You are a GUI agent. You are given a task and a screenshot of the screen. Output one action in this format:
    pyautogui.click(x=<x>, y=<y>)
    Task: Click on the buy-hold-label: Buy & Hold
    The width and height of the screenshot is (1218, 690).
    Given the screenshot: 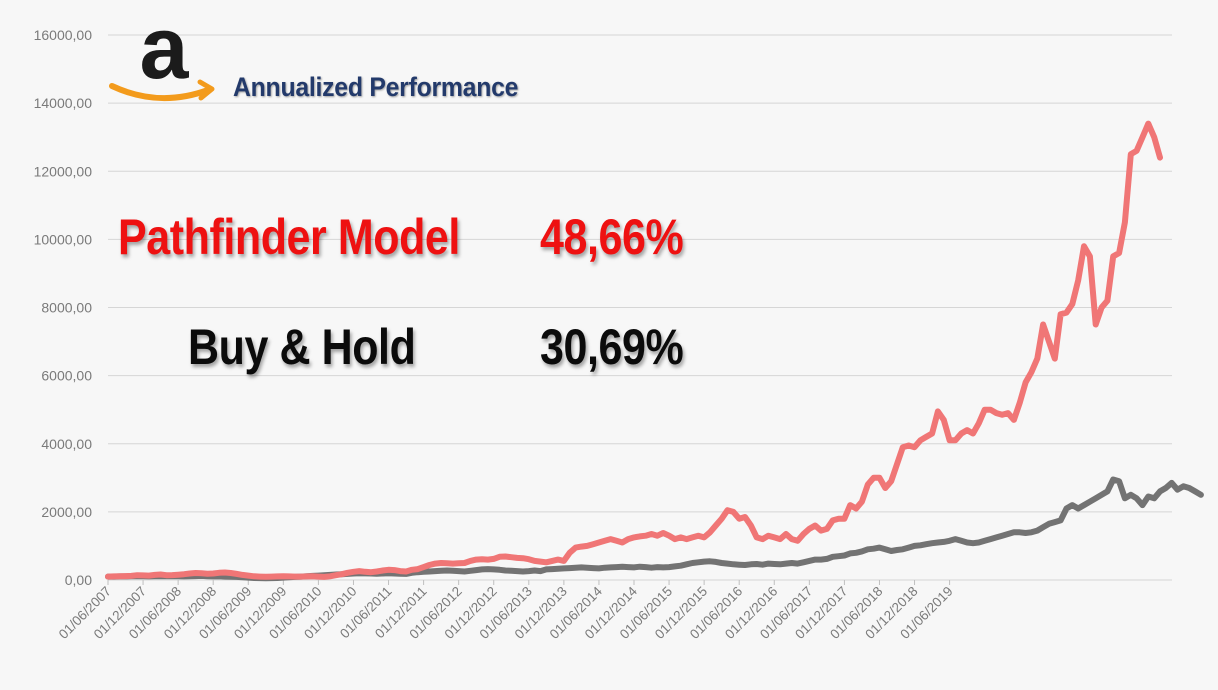 What is the action you would take?
    pyautogui.click(x=302, y=347)
    